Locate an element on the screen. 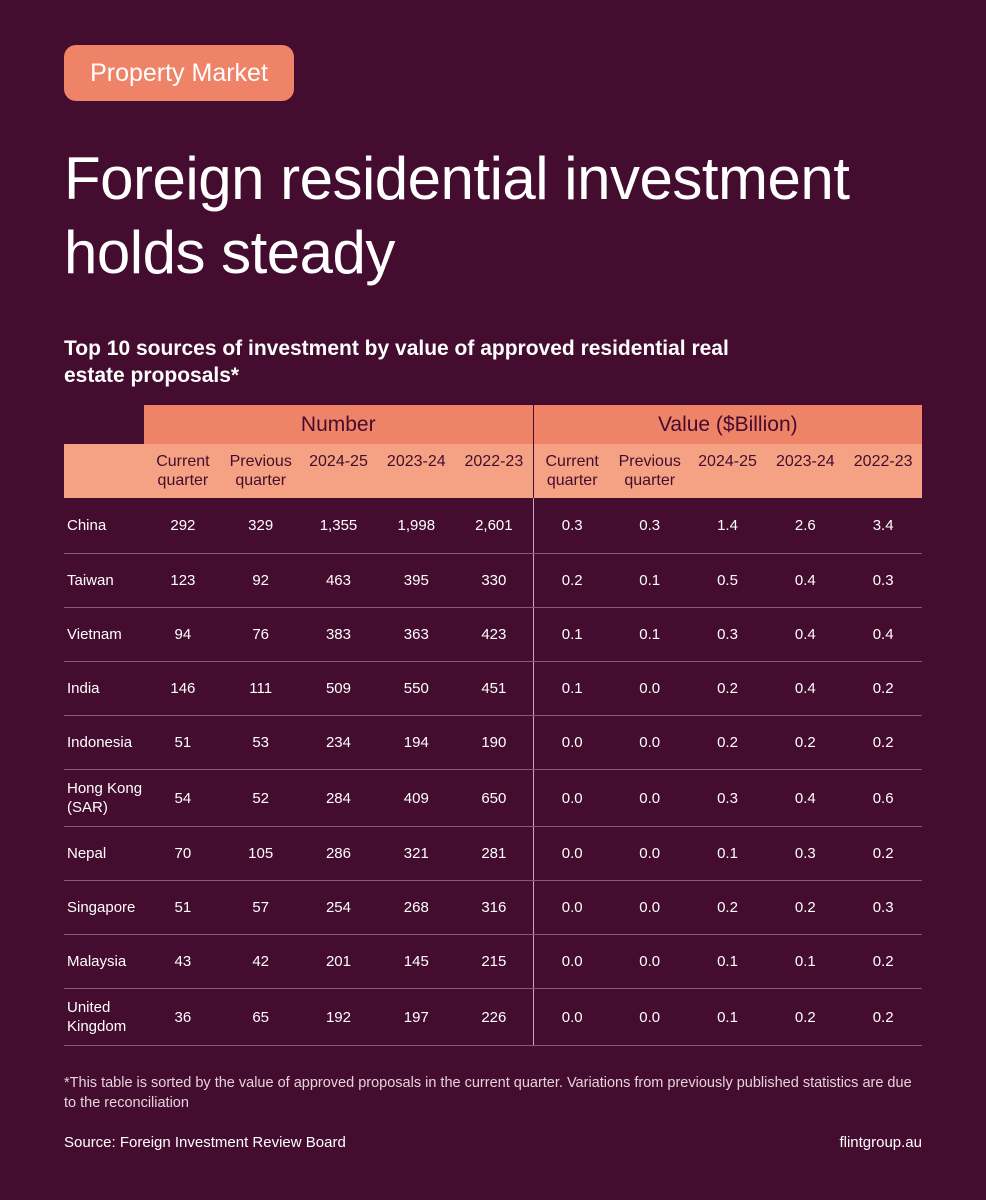  cell-number: 281 is located at coordinates (494, 853).